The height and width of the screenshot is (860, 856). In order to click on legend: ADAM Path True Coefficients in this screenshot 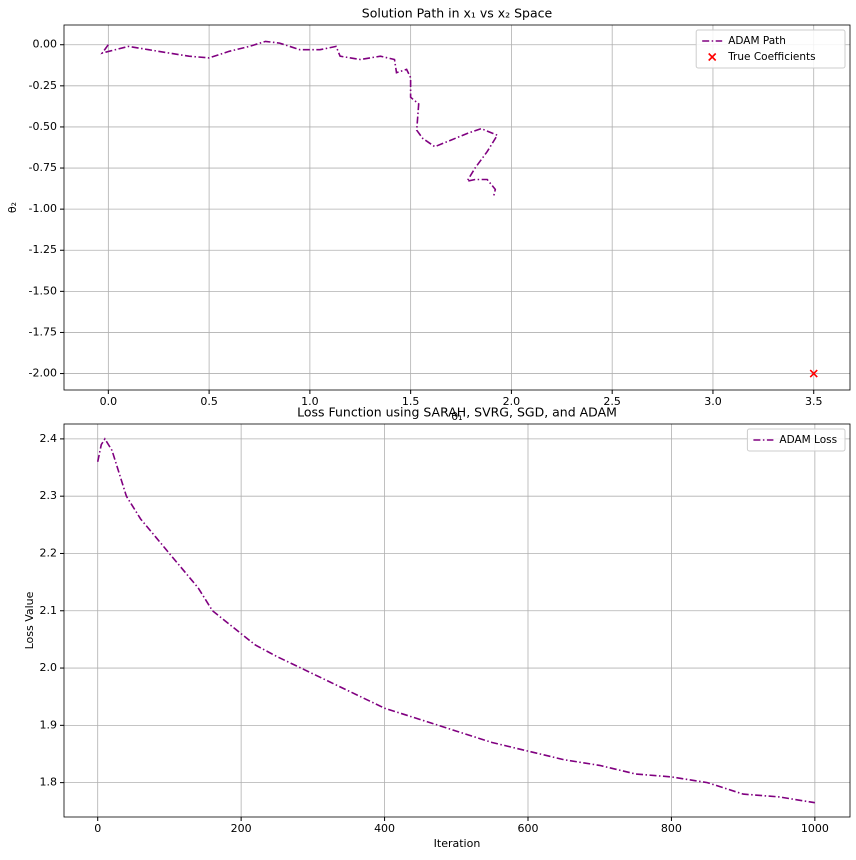, I will do `click(770, 49)`.